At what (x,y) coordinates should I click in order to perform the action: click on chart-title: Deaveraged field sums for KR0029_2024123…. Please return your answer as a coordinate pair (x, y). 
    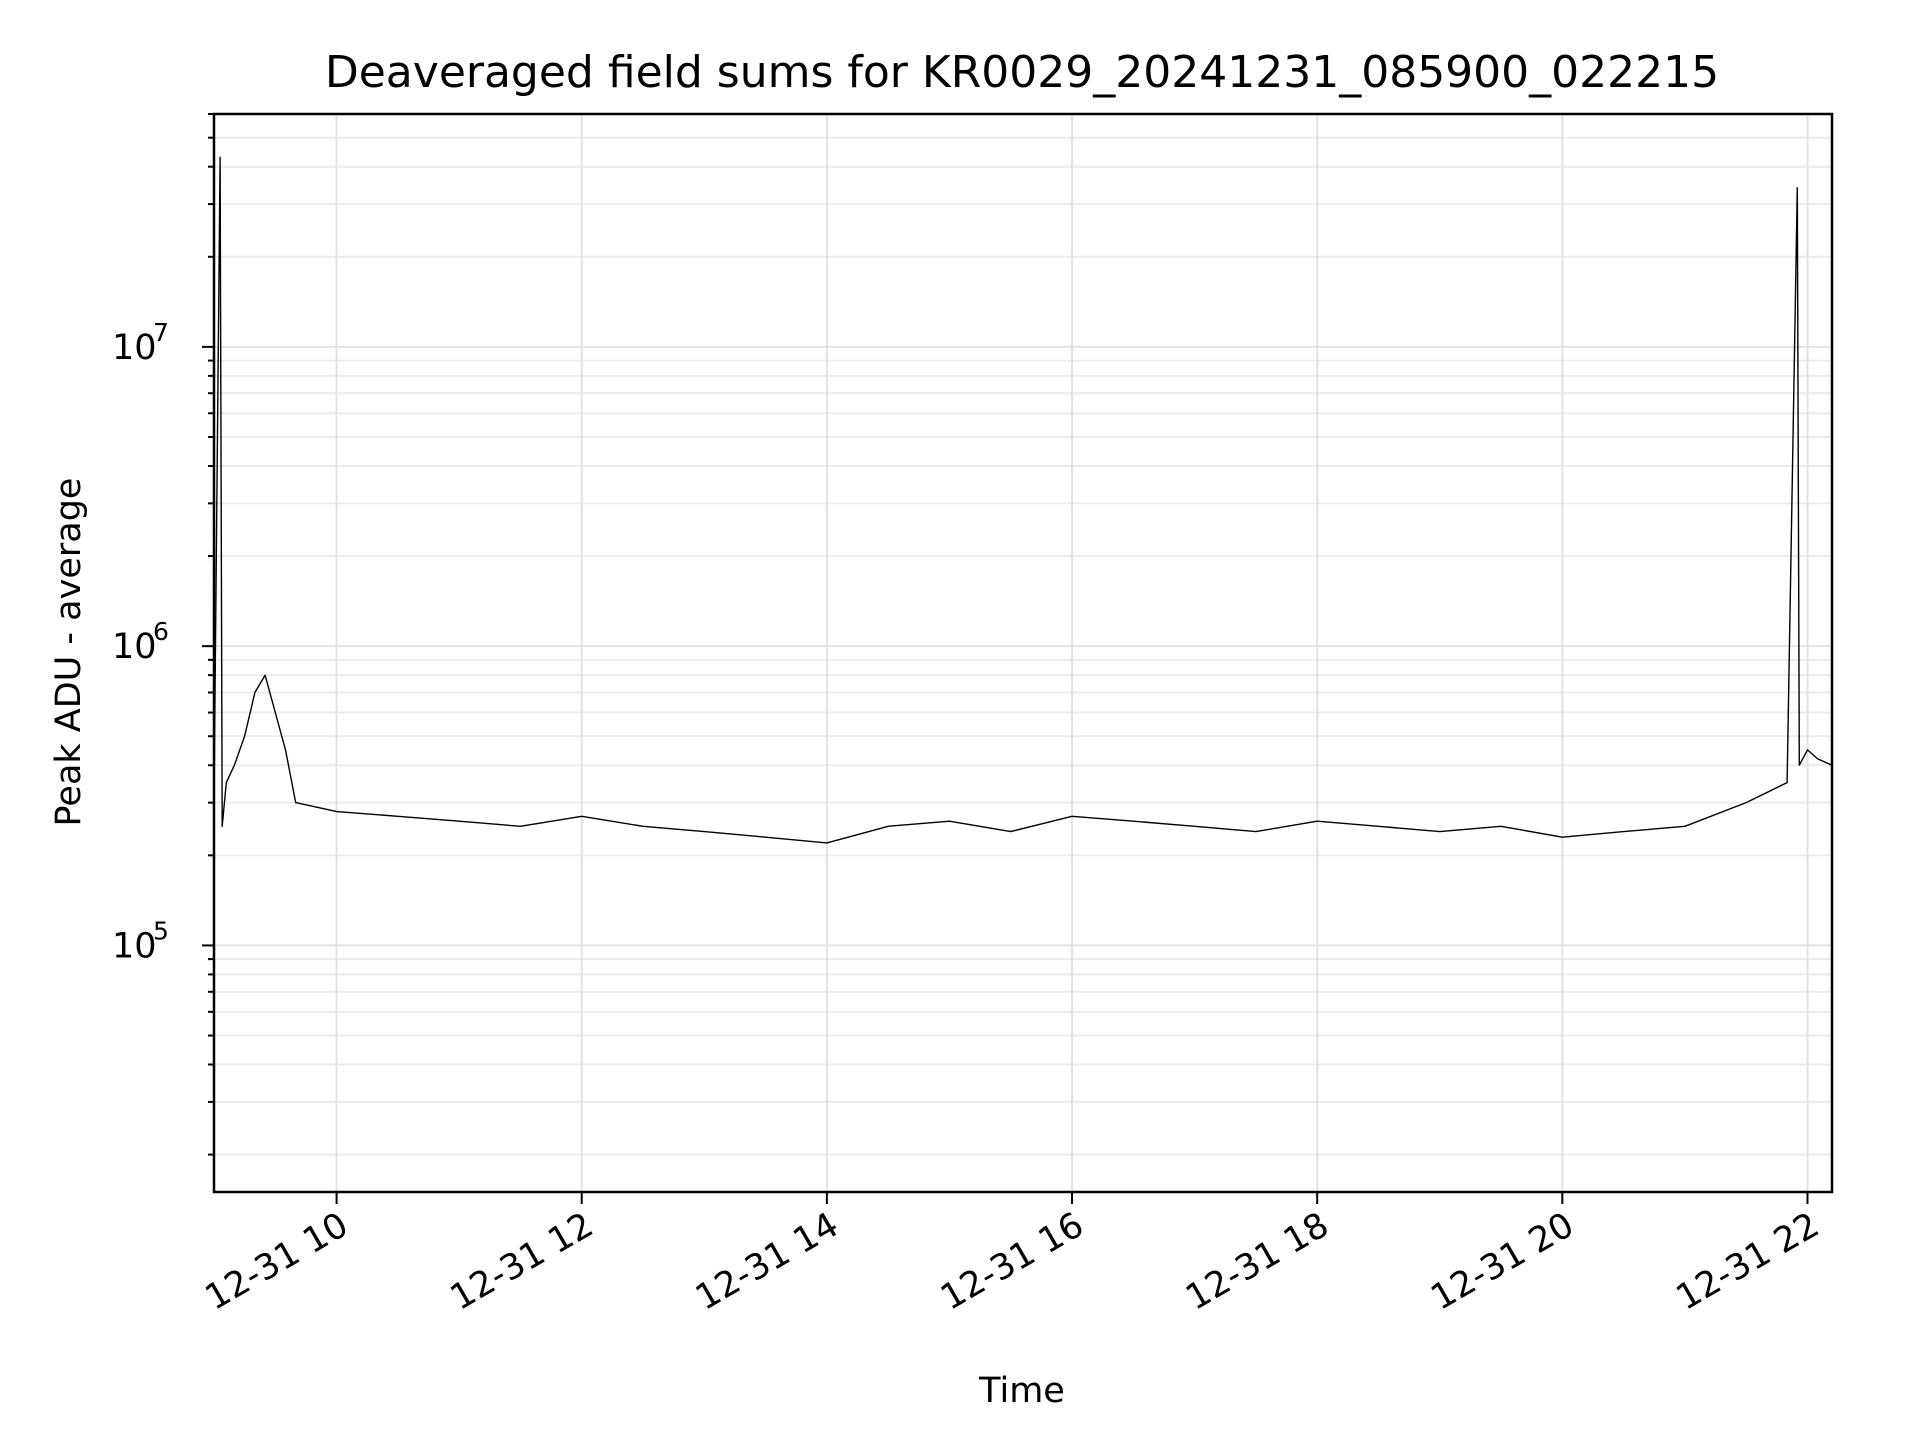
    Looking at the image, I should click on (1022, 72).